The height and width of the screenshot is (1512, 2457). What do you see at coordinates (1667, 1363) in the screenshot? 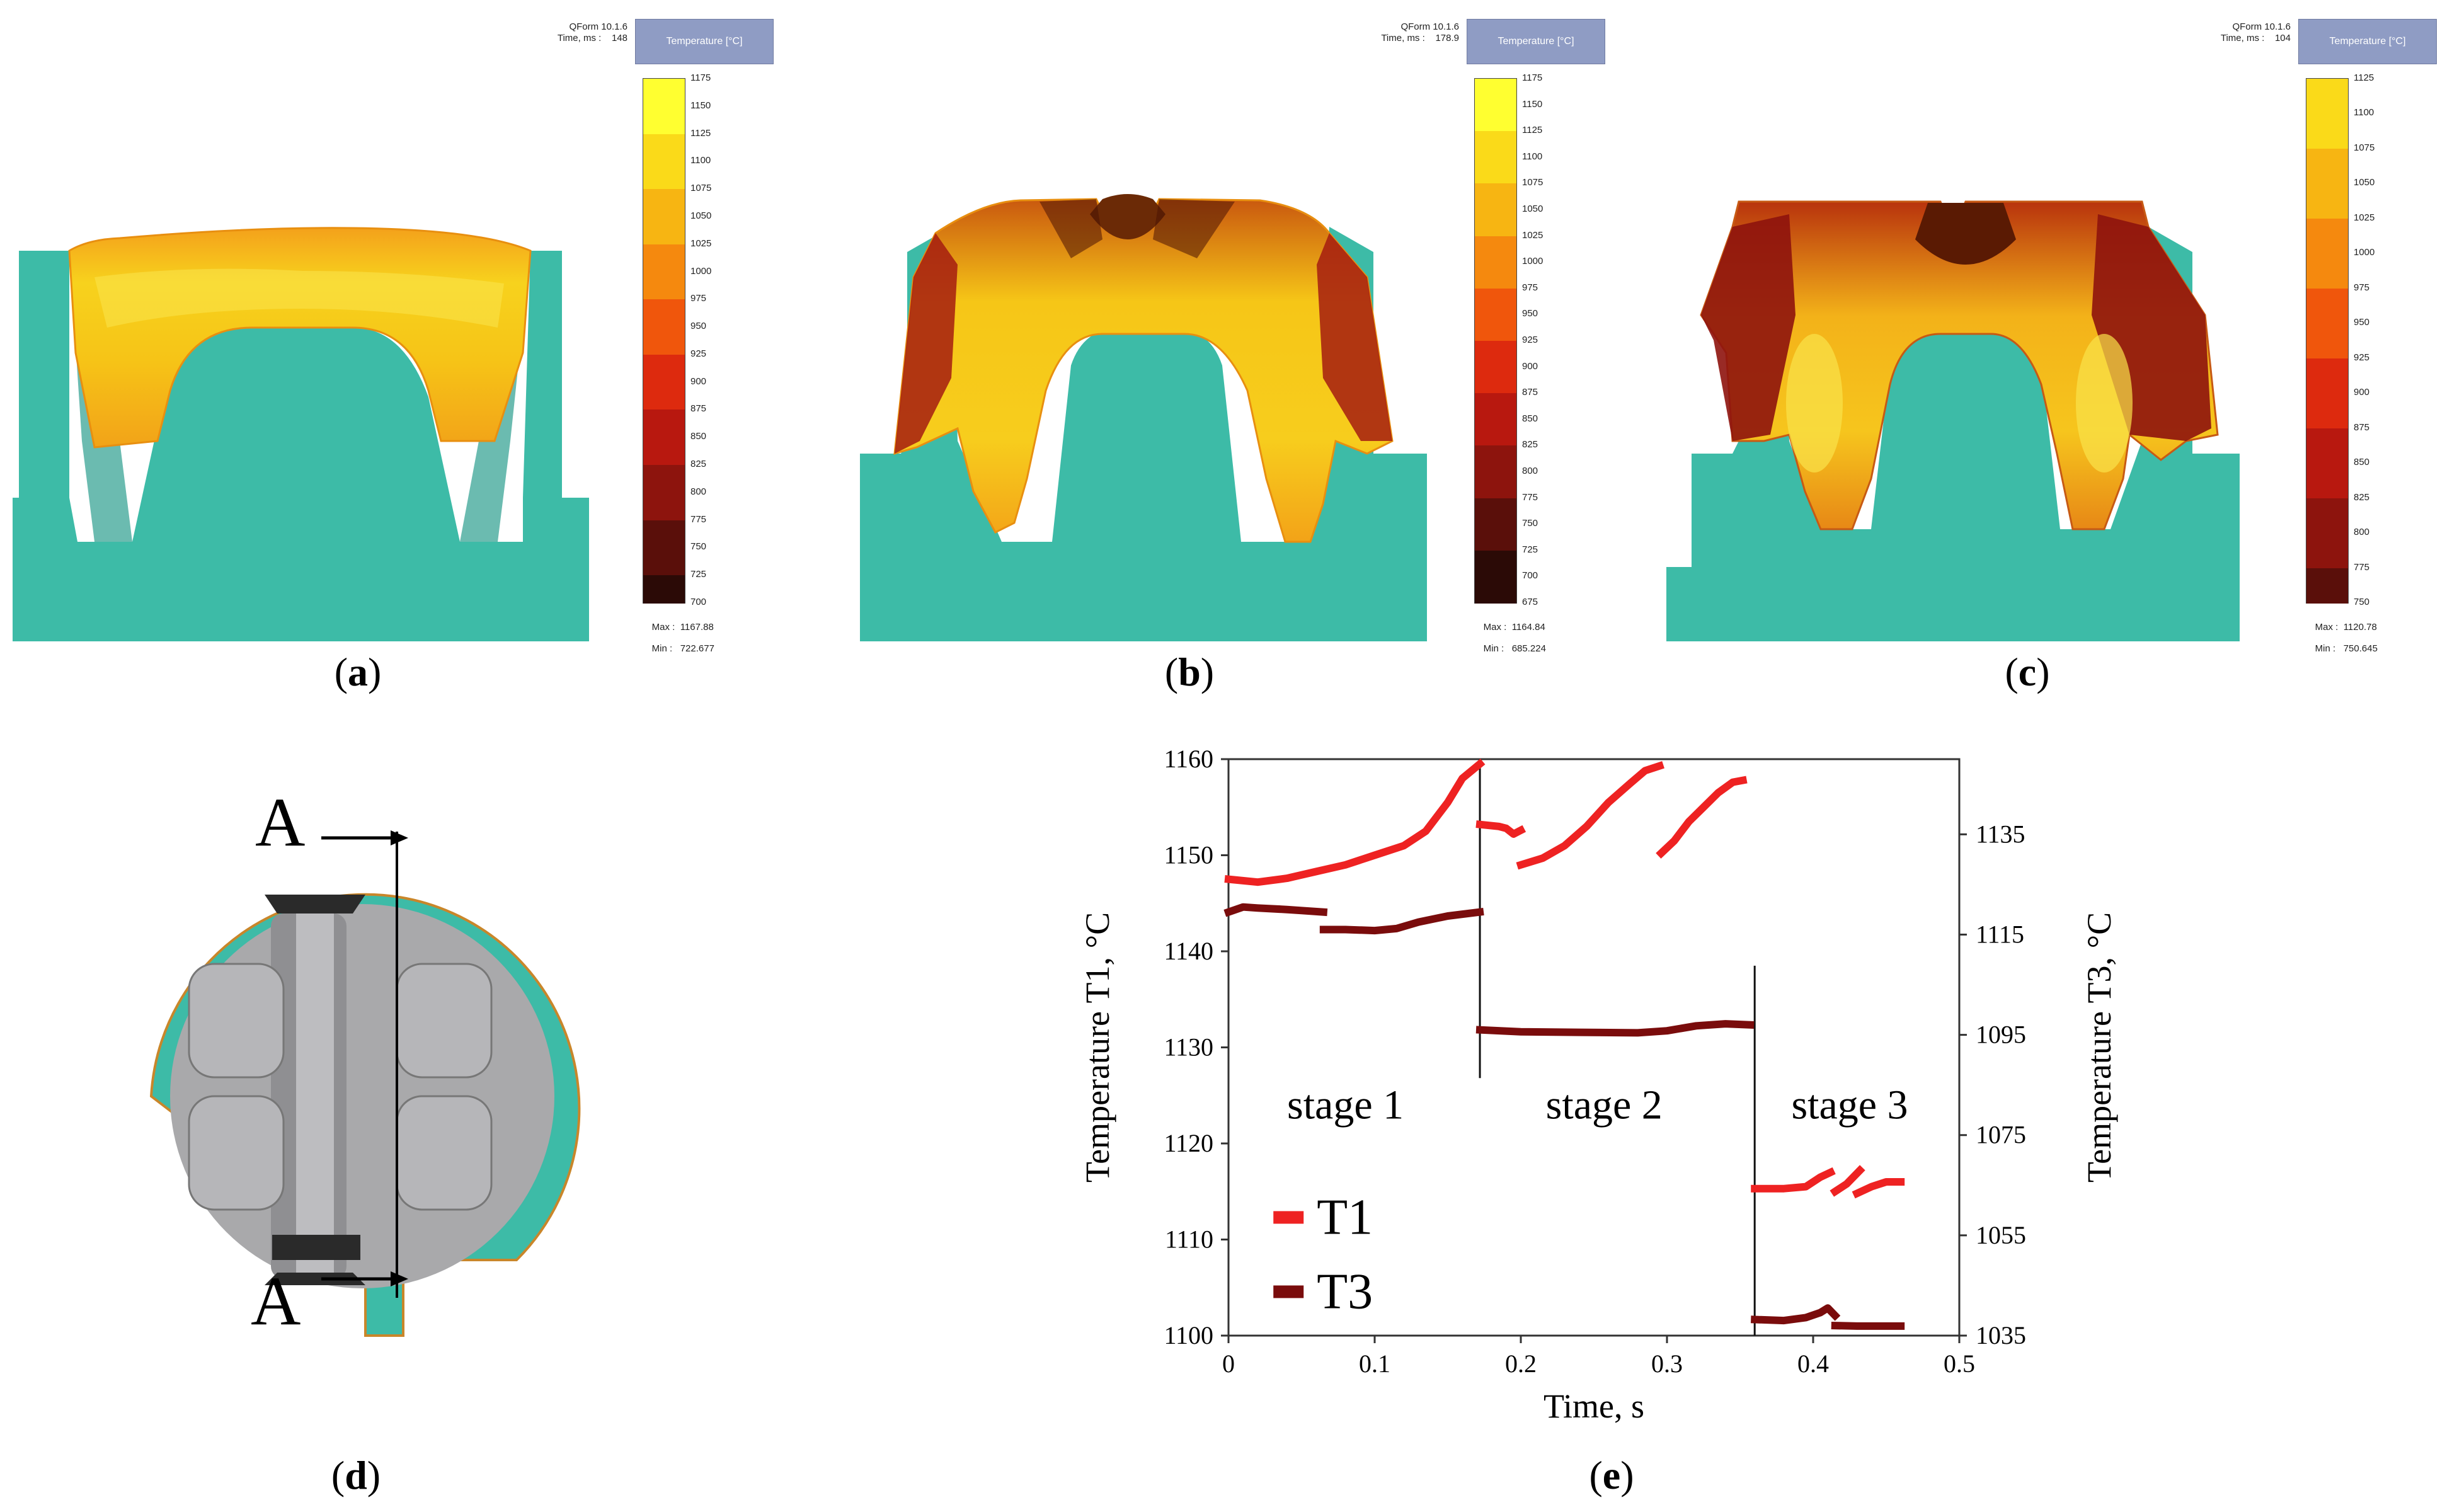
I see `x-tick-label: 0.3` at bounding box center [1667, 1363].